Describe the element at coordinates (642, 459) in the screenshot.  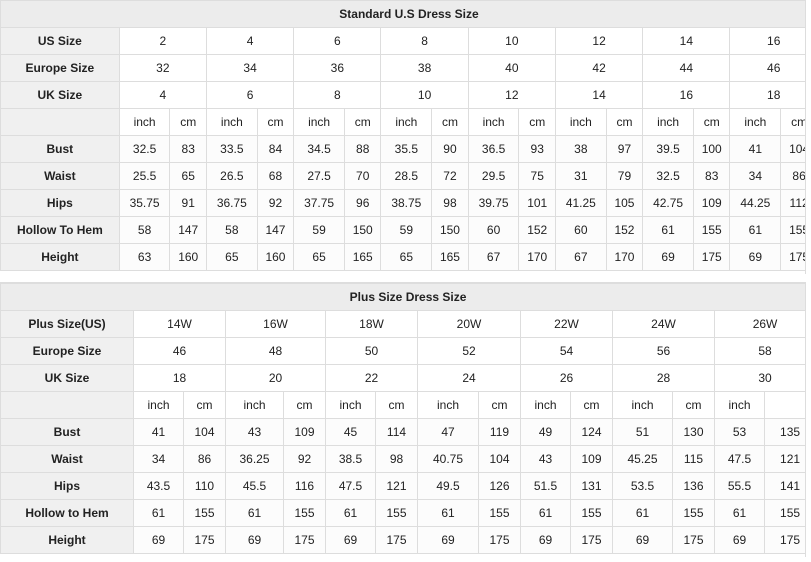
I see `measurement-cell: 45.25` at that location.